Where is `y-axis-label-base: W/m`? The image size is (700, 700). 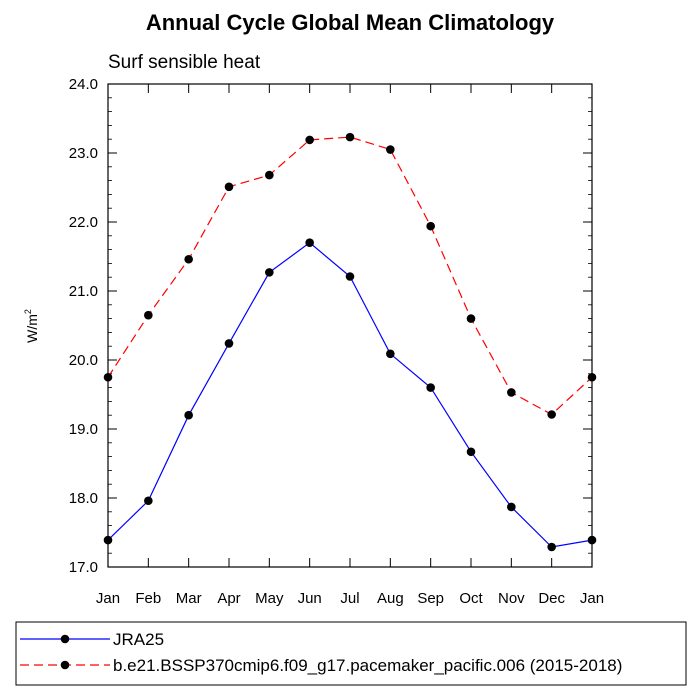 y-axis-label-base: W/m is located at coordinates (32, 328).